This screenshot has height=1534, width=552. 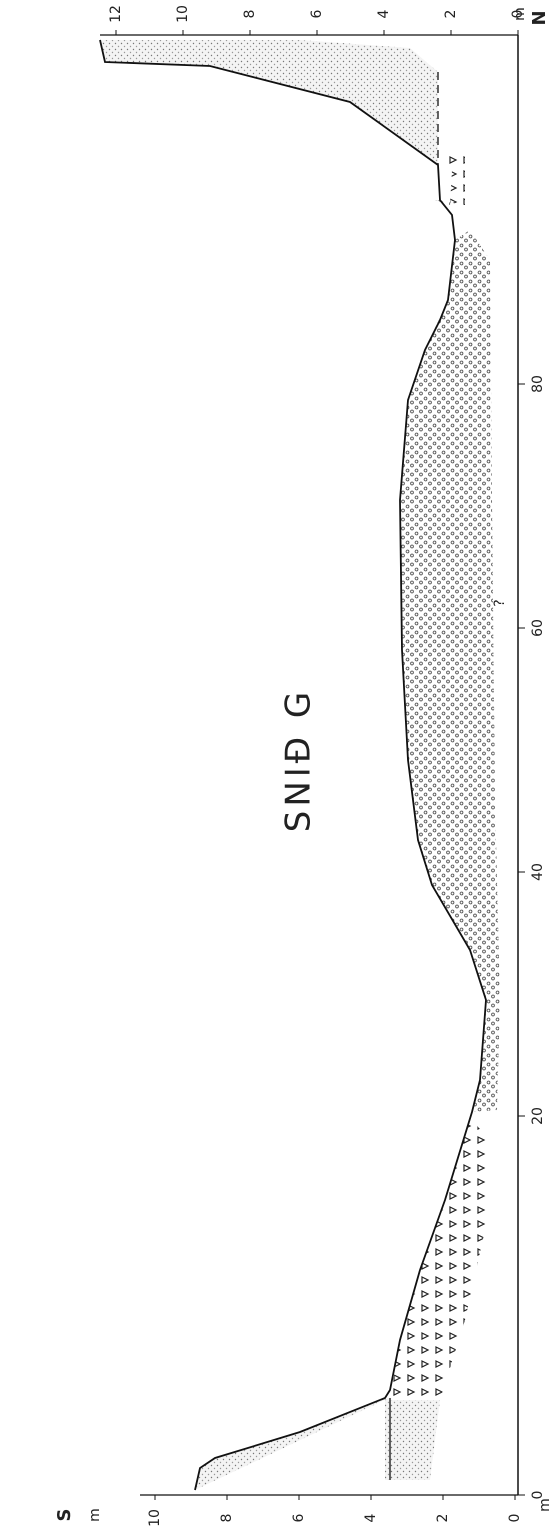 What do you see at coordinates (299, 1517) in the screenshot?
I see `left-tick-label: 6` at bounding box center [299, 1517].